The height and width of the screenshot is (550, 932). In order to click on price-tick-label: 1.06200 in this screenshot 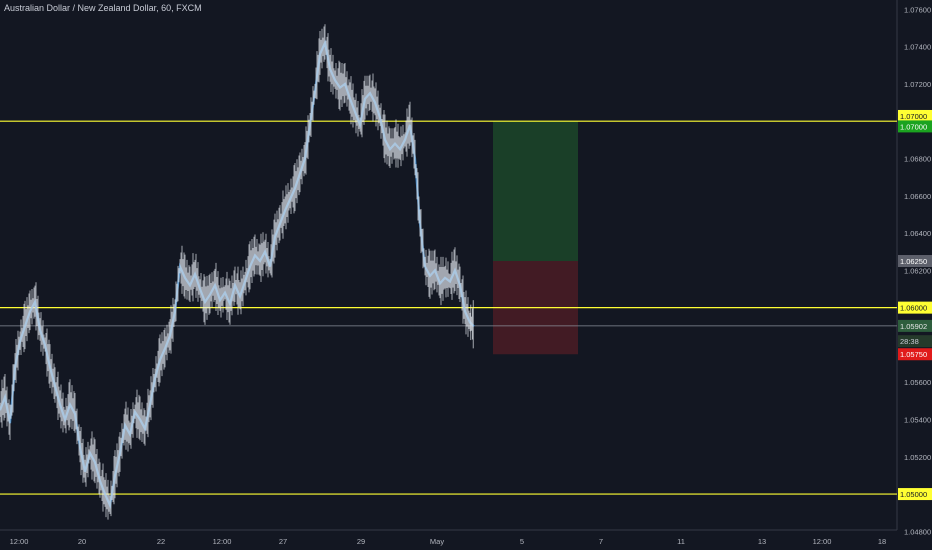, I will do `click(917, 270)`.